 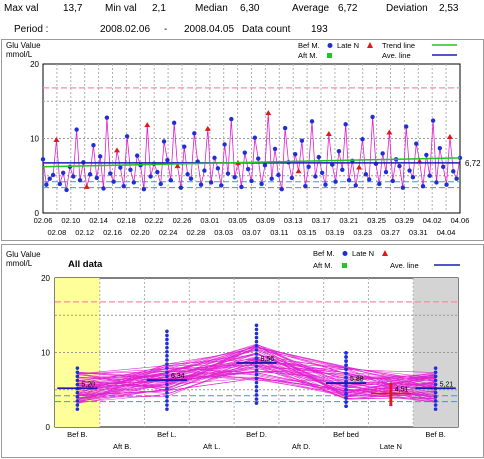 What do you see at coordinates (265, 220) in the screenshot?
I see `x-tick-label: 03.09` at bounding box center [265, 220].